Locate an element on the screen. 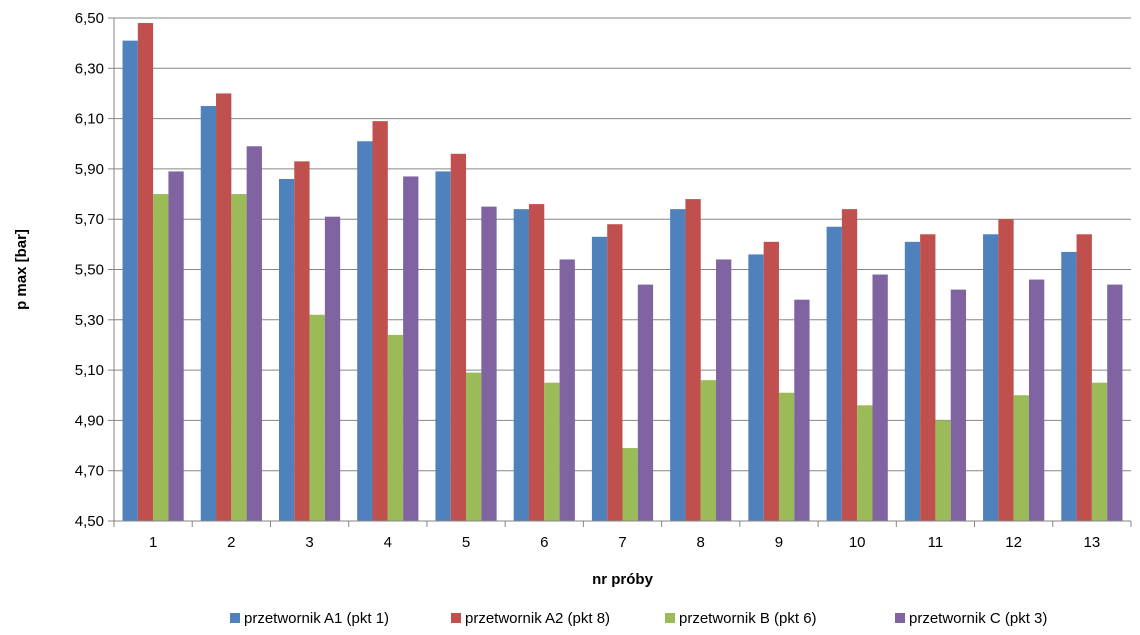 The height and width of the screenshot is (635, 1140). legend-label-1: przetwornik A1 (pkt 1) is located at coordinates (316, 618).